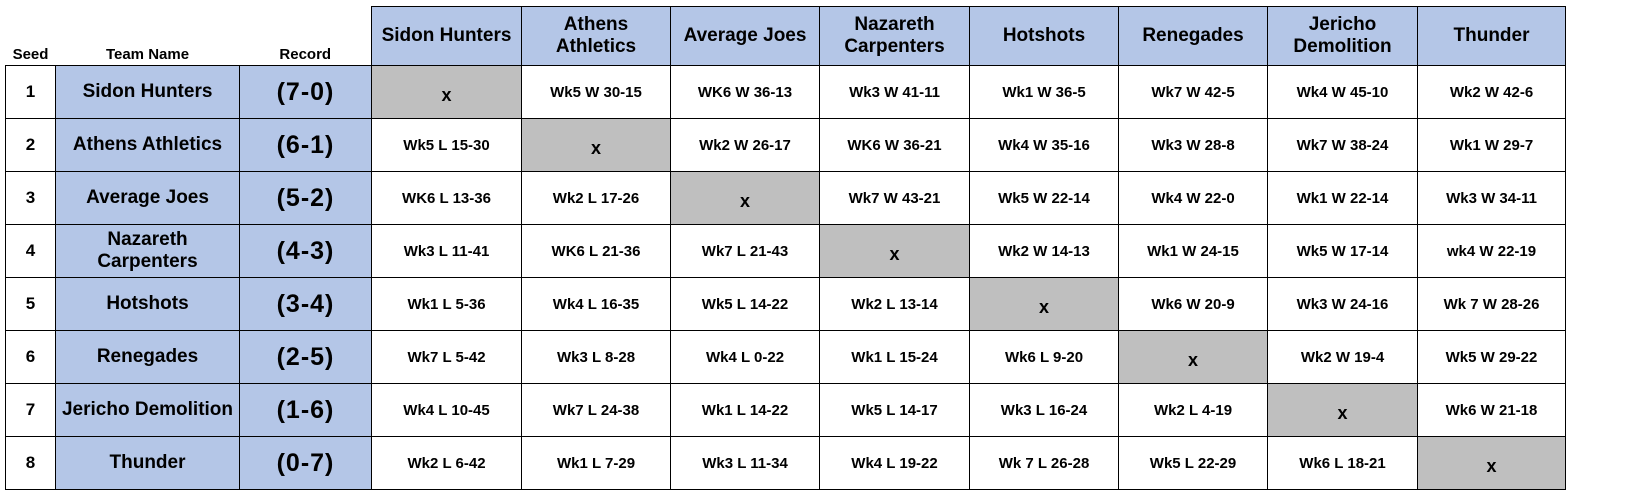 Image resolution: width=1651 pixels, height=493 pixels. I want to click on result-cell: Wk4 L 0-22, so click(745, 357).